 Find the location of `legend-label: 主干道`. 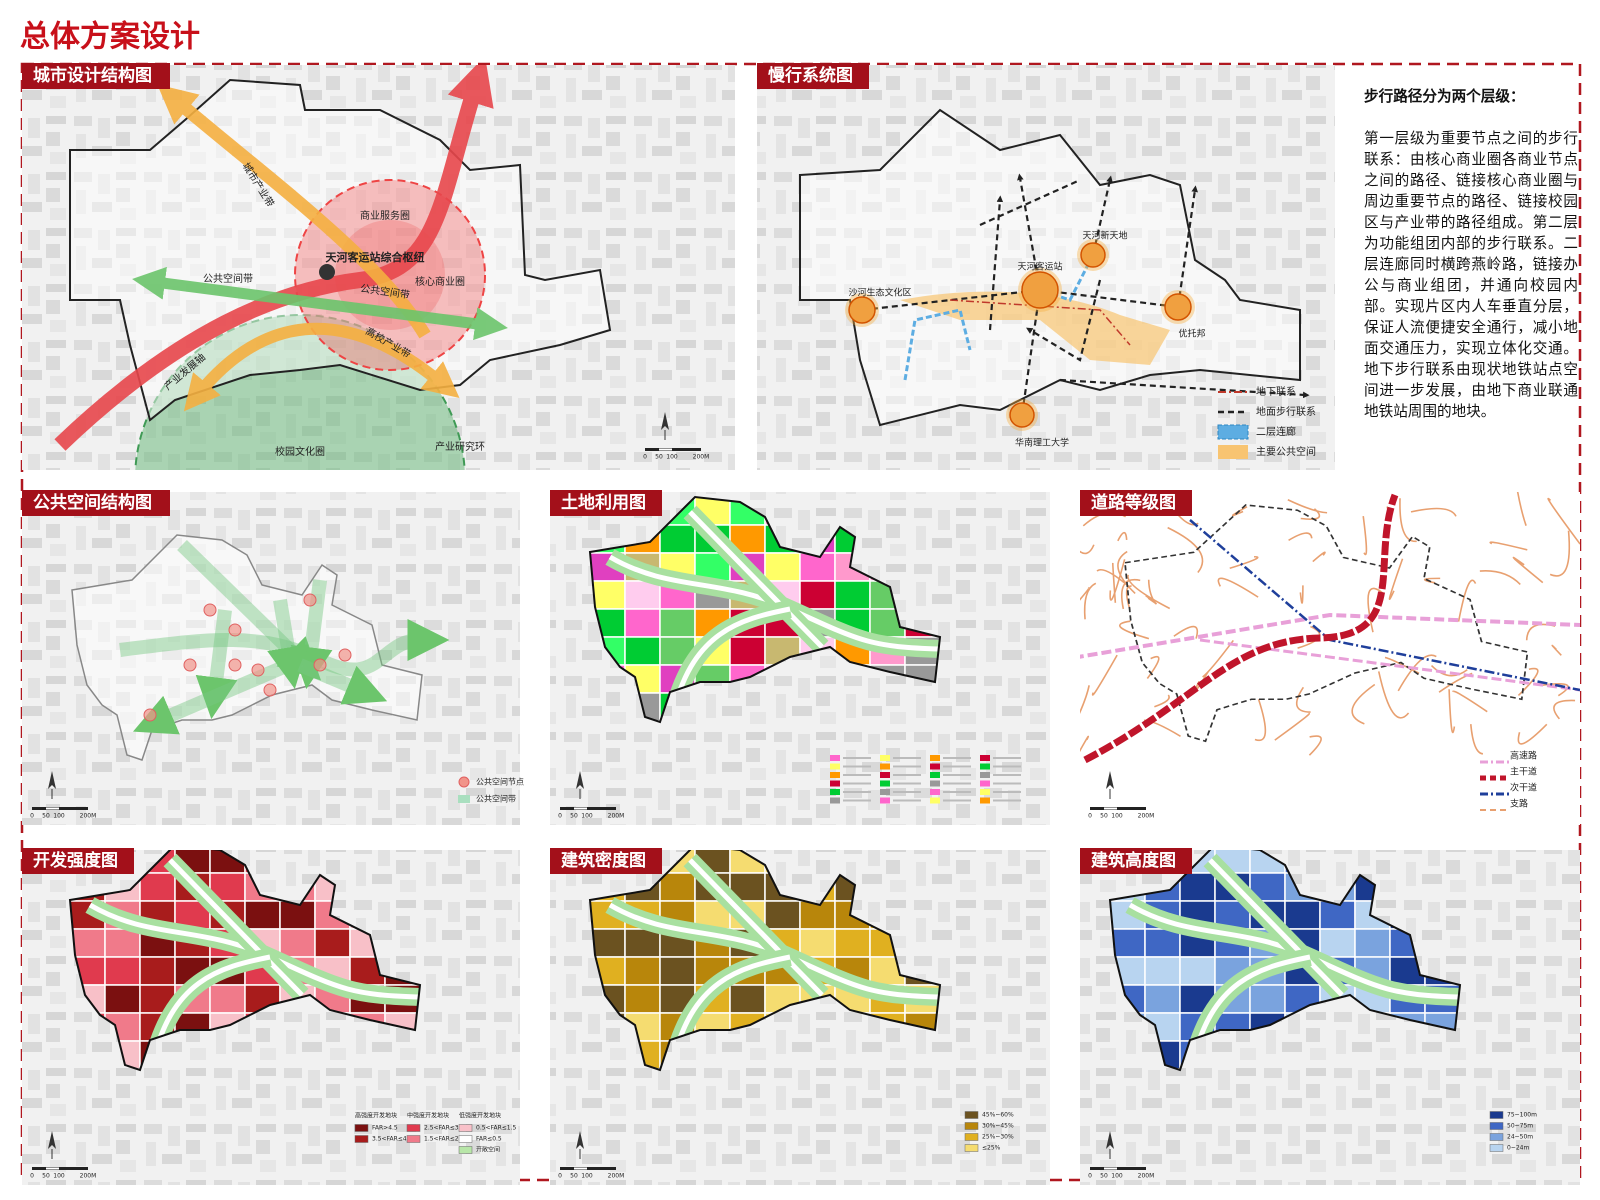

legend-label: 主干道 is located at coordinates (1523, 772).